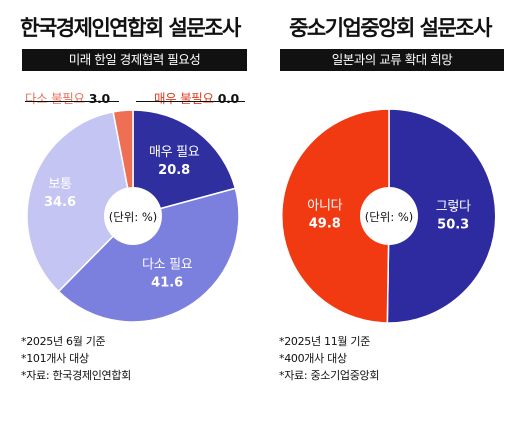  What do you see at coordinates (167, 265) in the screenshot?
I see `slice-label-somewhat-necessary: 다소 필요` at bounding box center [167, 265].